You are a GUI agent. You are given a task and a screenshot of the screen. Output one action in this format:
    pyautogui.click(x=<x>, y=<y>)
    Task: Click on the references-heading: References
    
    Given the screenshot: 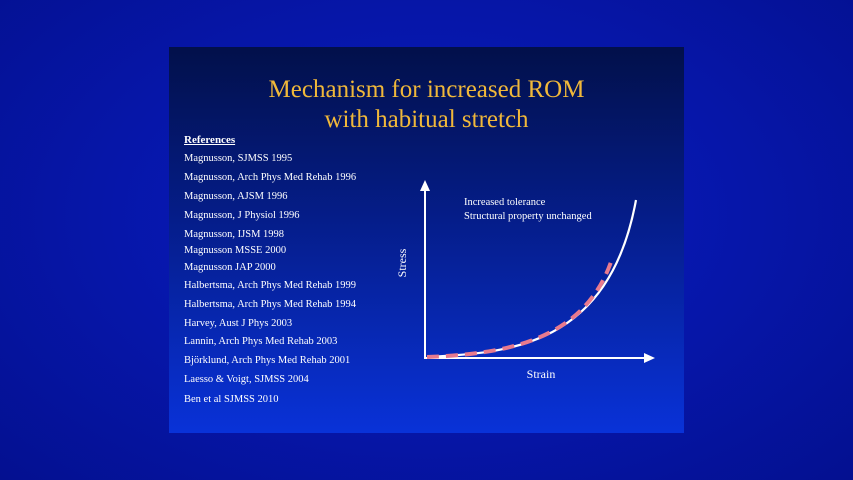 What is the action you would take?
    pyautogui.click(x=210, y=140)
    